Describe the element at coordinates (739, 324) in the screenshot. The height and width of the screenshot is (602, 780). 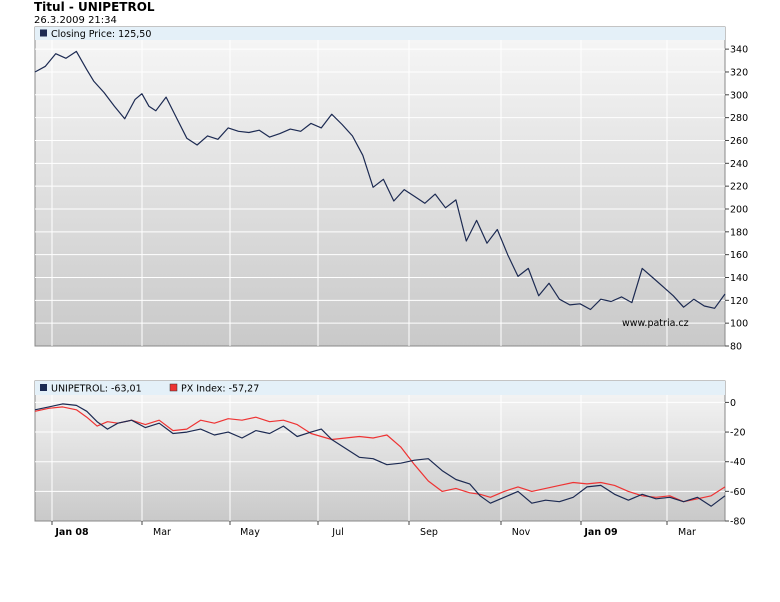
I see `y-tick-label: 100` at that location.